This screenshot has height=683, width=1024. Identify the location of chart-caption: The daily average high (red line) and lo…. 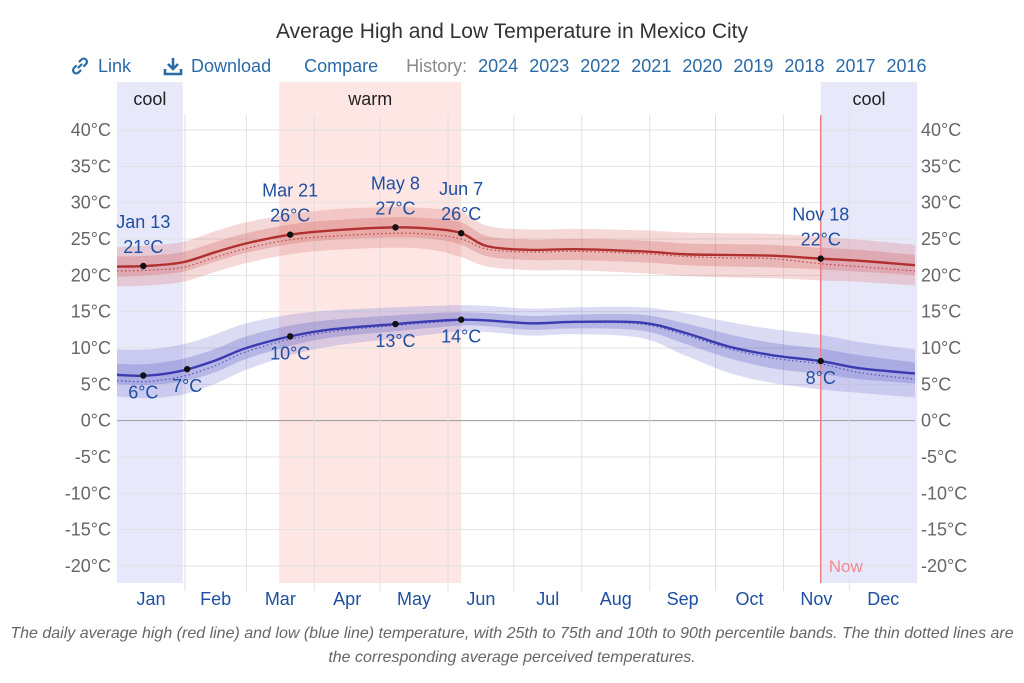
(512, 645).